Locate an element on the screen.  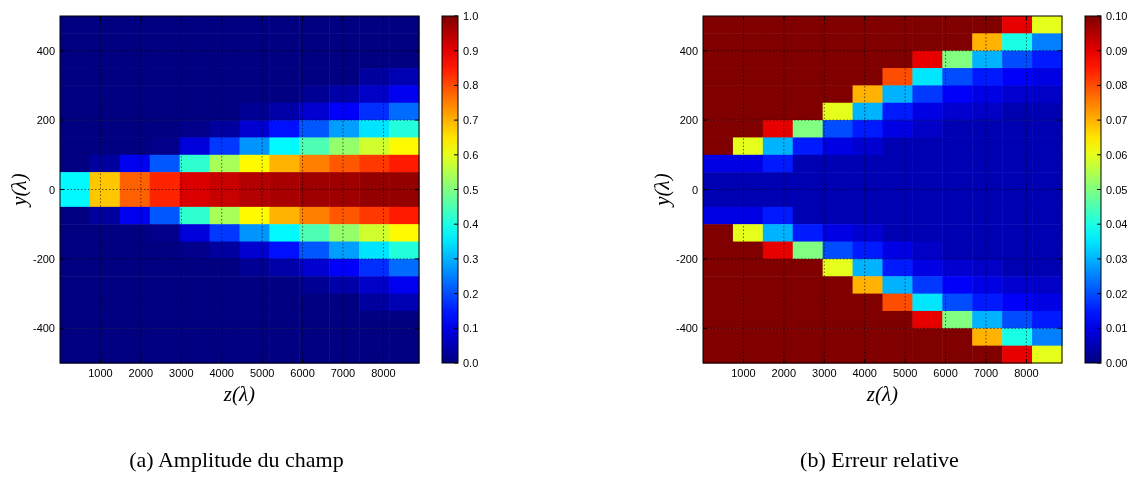
color-bar-label: 0.01 is located at coordinates (1117, 328).